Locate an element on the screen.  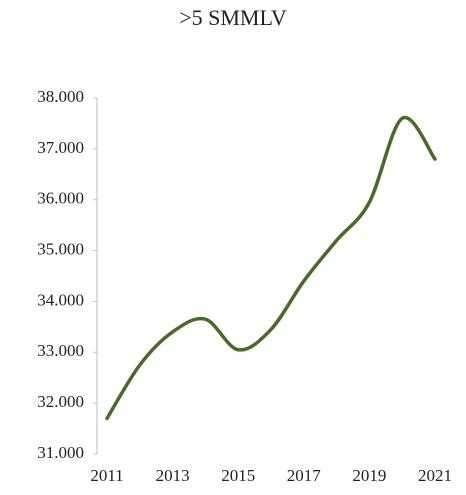
x-tick-label: 2013 is located at coordinates (173, 475).